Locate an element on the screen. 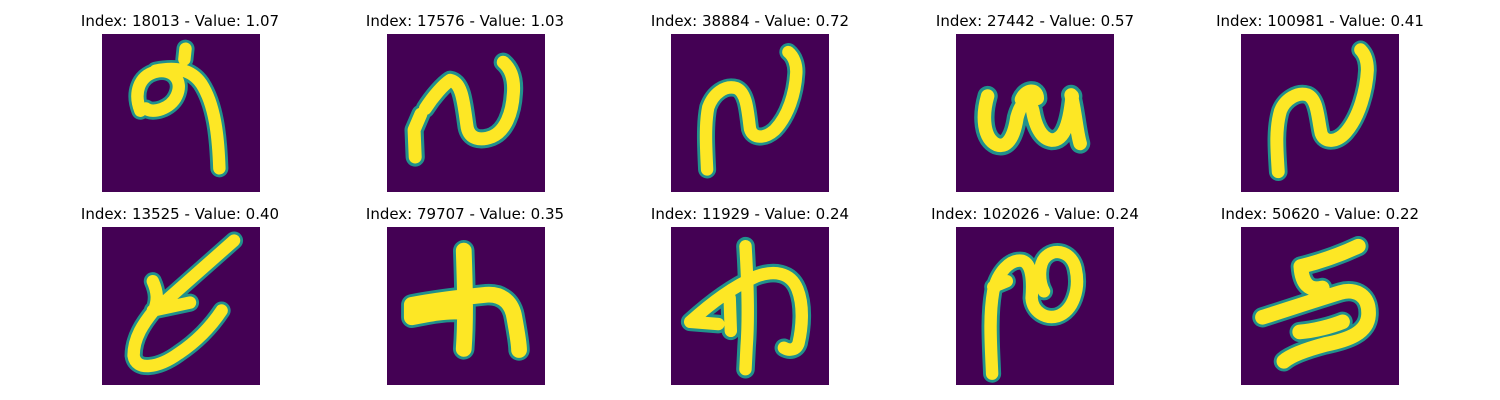 This screenshot has height=400, width=1500. panel-title-8: Index: 11929 - Value: 0.24 is located at coordinates (750, 214).